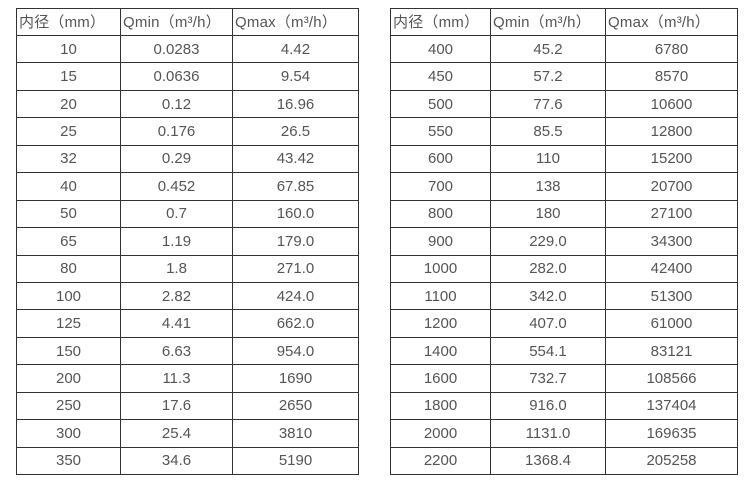  I want to click on cell-qmax: 5190, so click(295, 461).